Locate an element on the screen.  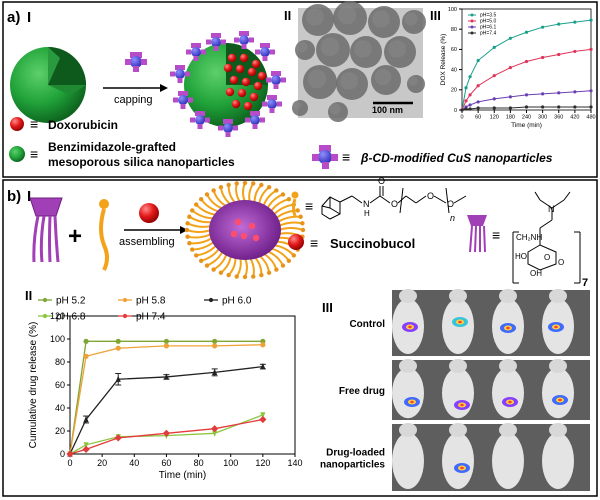
panel-a-sub-ii: II is located at coordinates (287, 15).